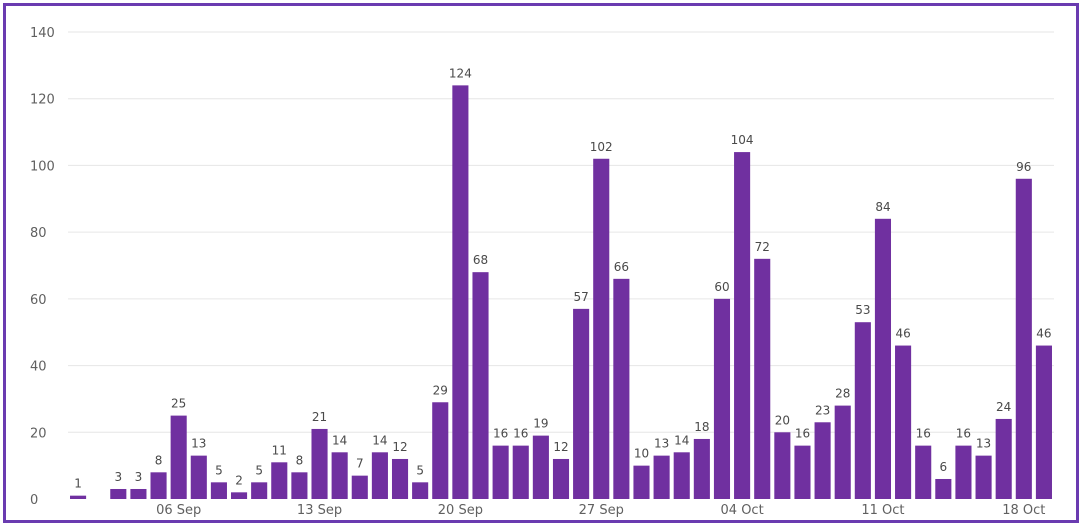 The height and width of the screenshot is (530, 1086). What do you see at coordinates (944, 467) in the screenshot?
I see `data-label: 6` at bounding box center [944, 467].